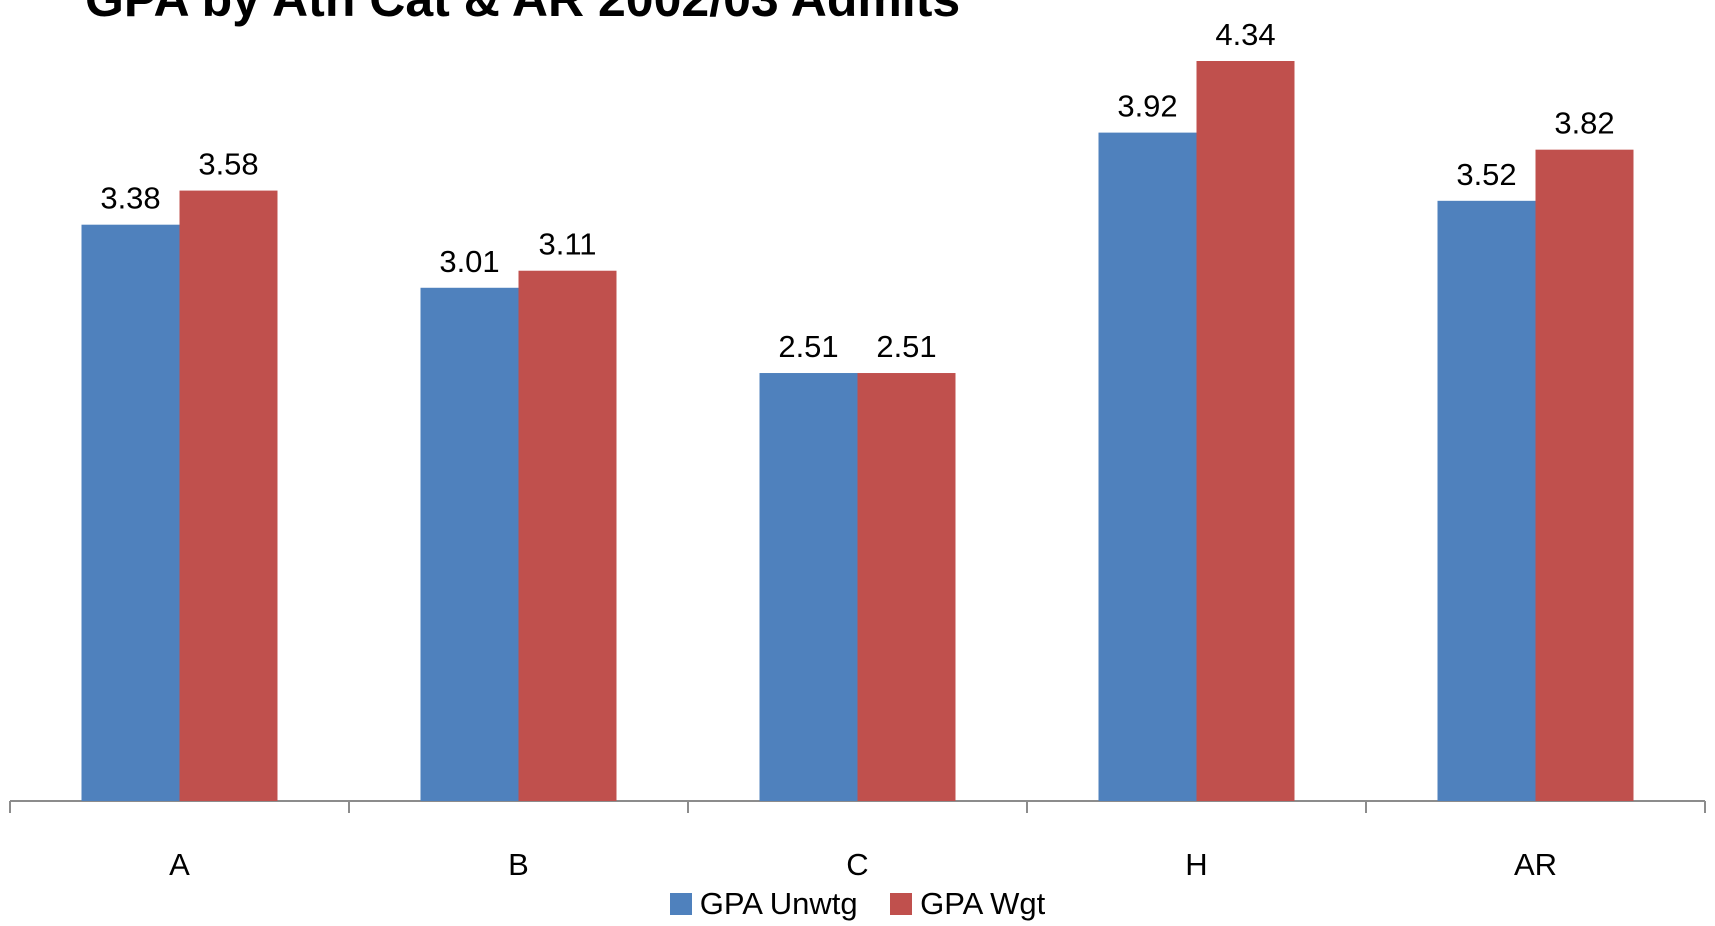 The height and width of the screenshot is (926, 1715). Describe the element at coordinates (1486, 174) in the screenshot. I see `data-label-ar-series-0: 3.52` at that location.